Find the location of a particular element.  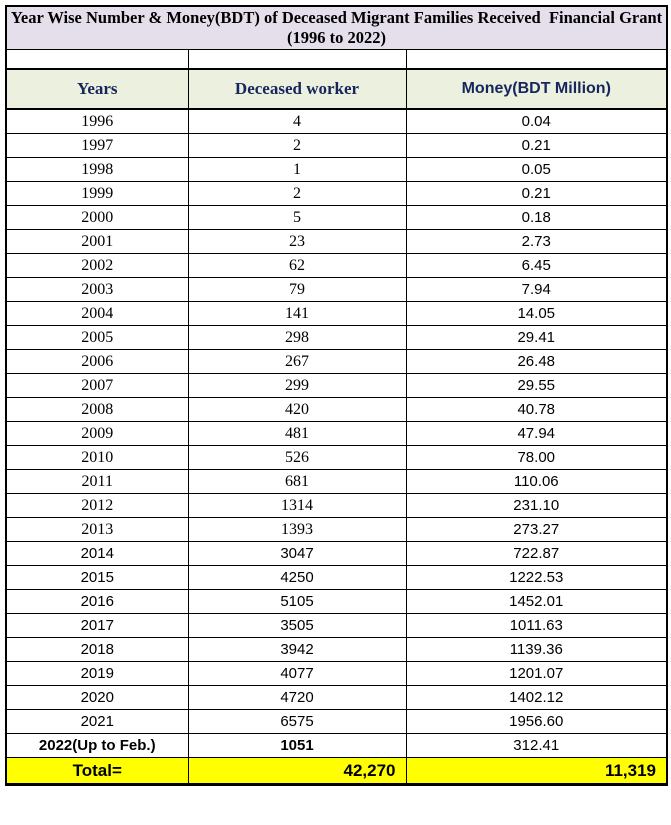

deceased-worker-cell: 1051 is located at coordinates (297, 745).